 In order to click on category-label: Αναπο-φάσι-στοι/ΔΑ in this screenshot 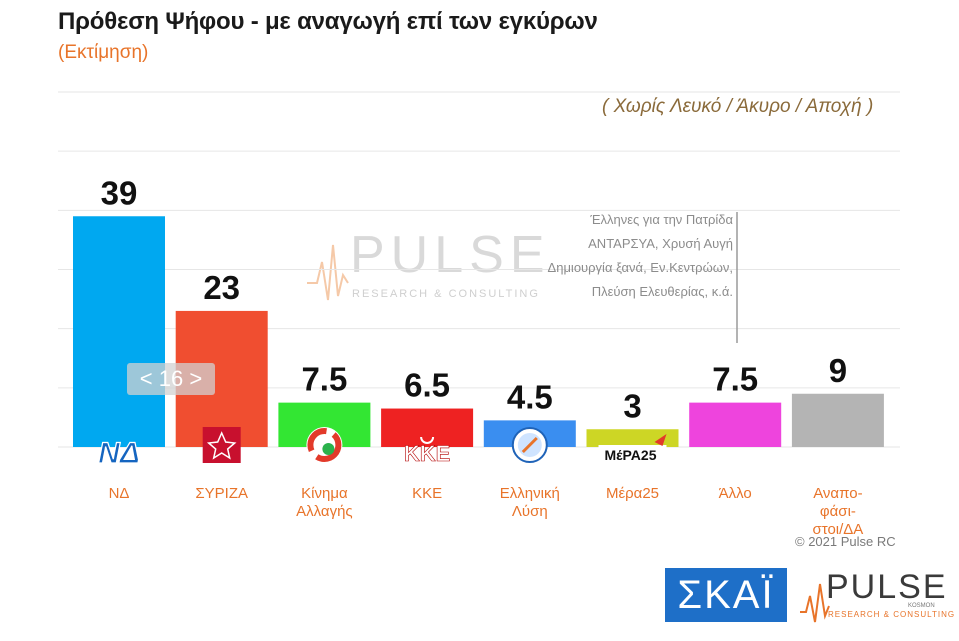, I will do `click(837, 511)`.